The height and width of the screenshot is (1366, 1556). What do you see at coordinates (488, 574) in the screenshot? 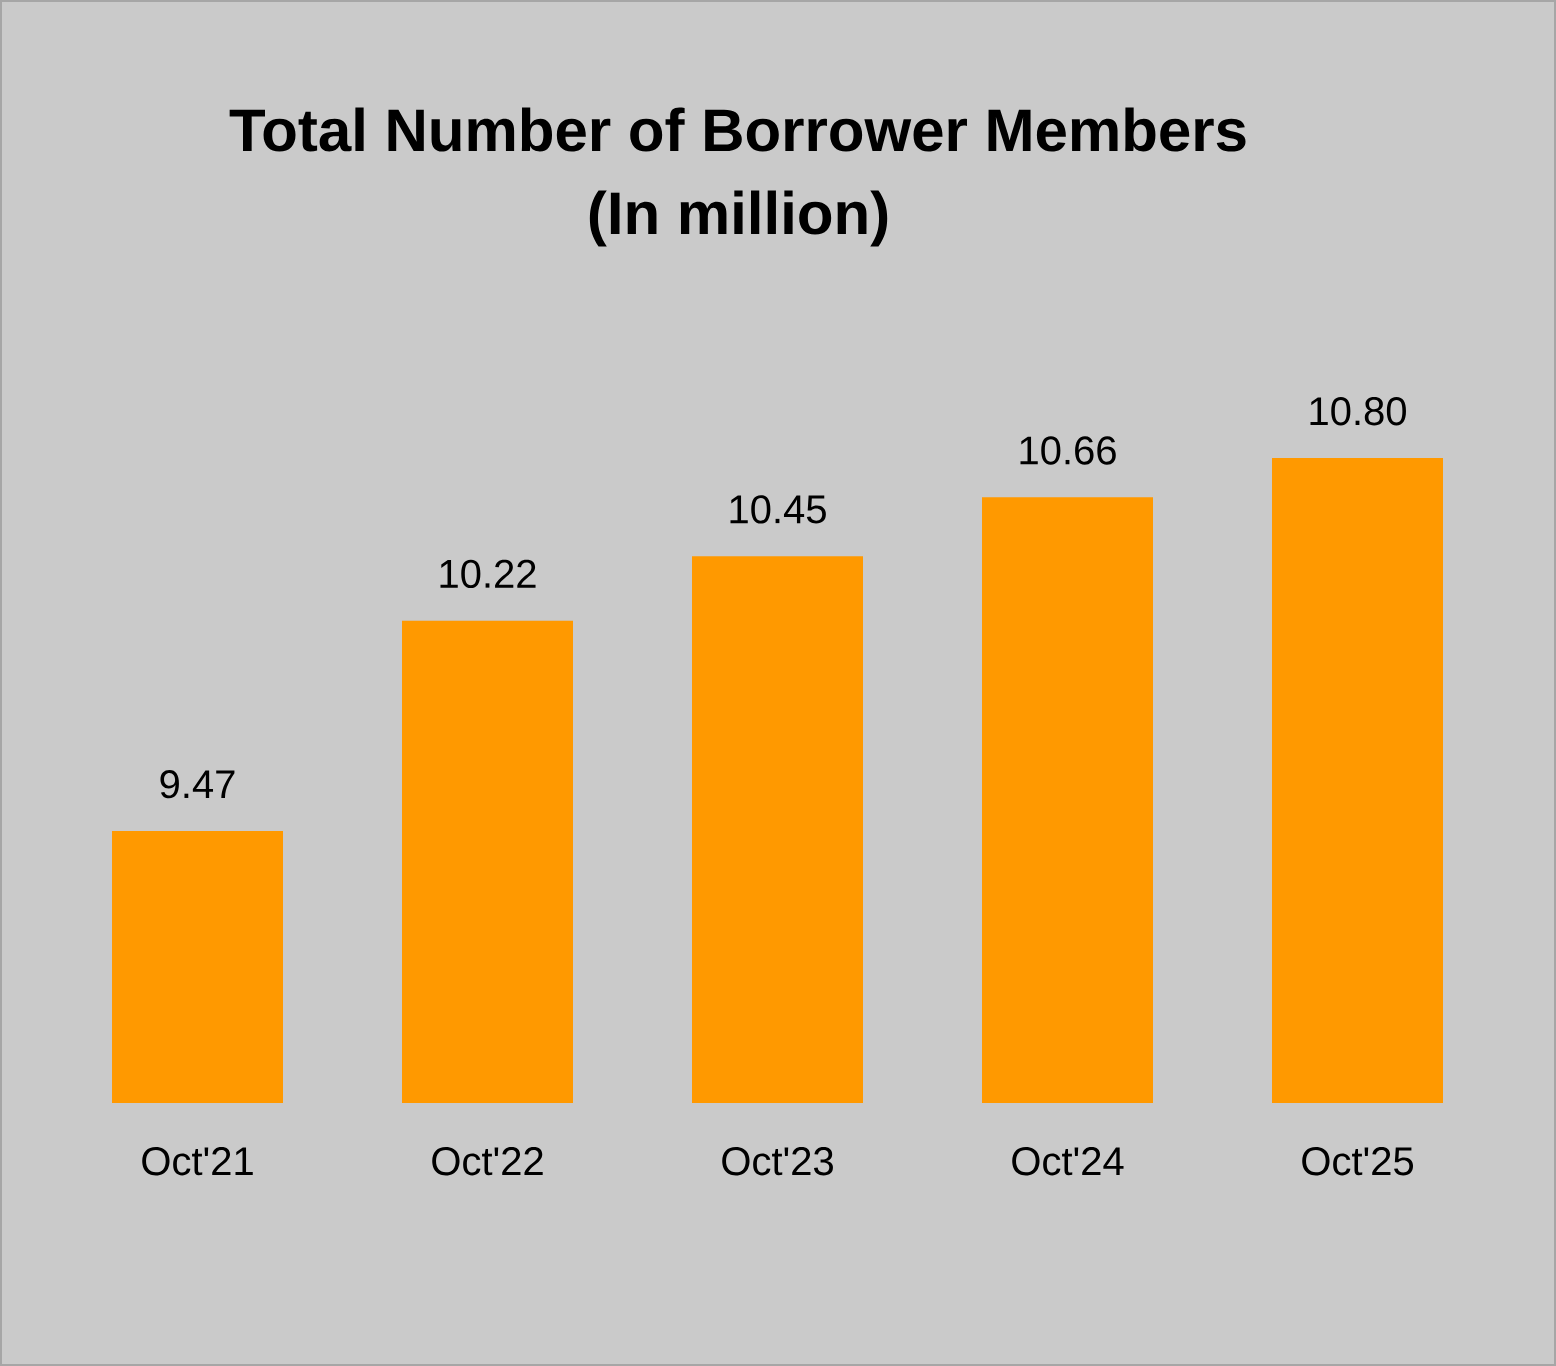
I see `data-label: 10.22` at bounding box center [488, 574].